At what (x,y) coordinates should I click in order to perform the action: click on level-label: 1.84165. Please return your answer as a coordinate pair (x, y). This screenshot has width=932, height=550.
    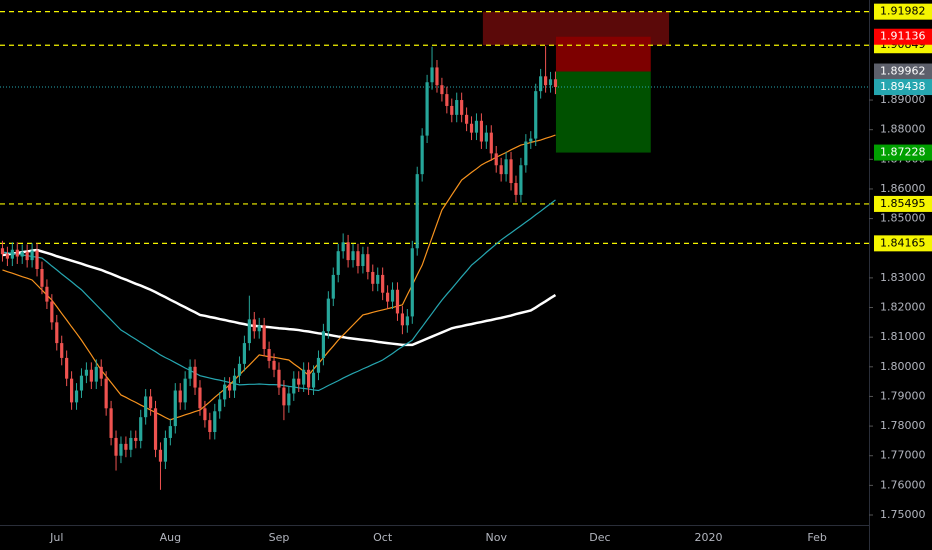
    Looking at the image, I should click on (903, 242).